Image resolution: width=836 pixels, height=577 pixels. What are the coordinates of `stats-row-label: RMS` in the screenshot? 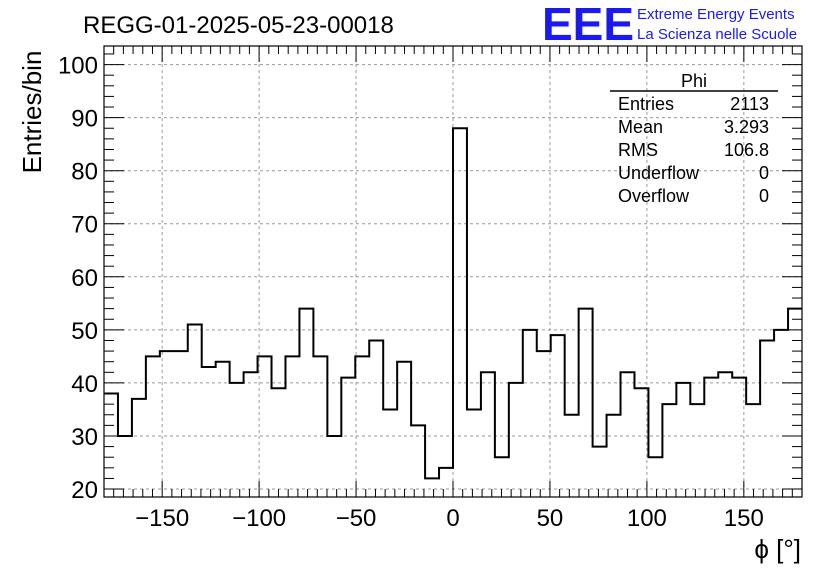 It's located at (638, 150).